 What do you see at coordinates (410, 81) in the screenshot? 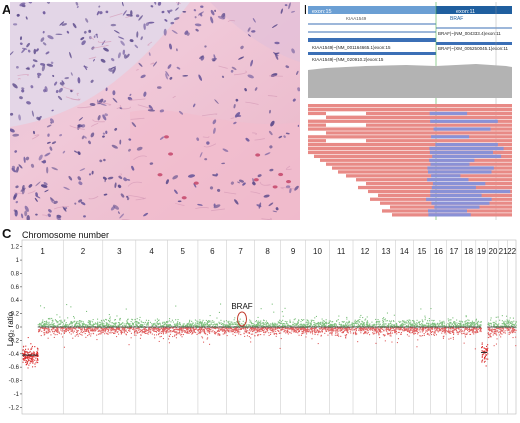
I see `coverage-track` at bounding box center [410, 81].